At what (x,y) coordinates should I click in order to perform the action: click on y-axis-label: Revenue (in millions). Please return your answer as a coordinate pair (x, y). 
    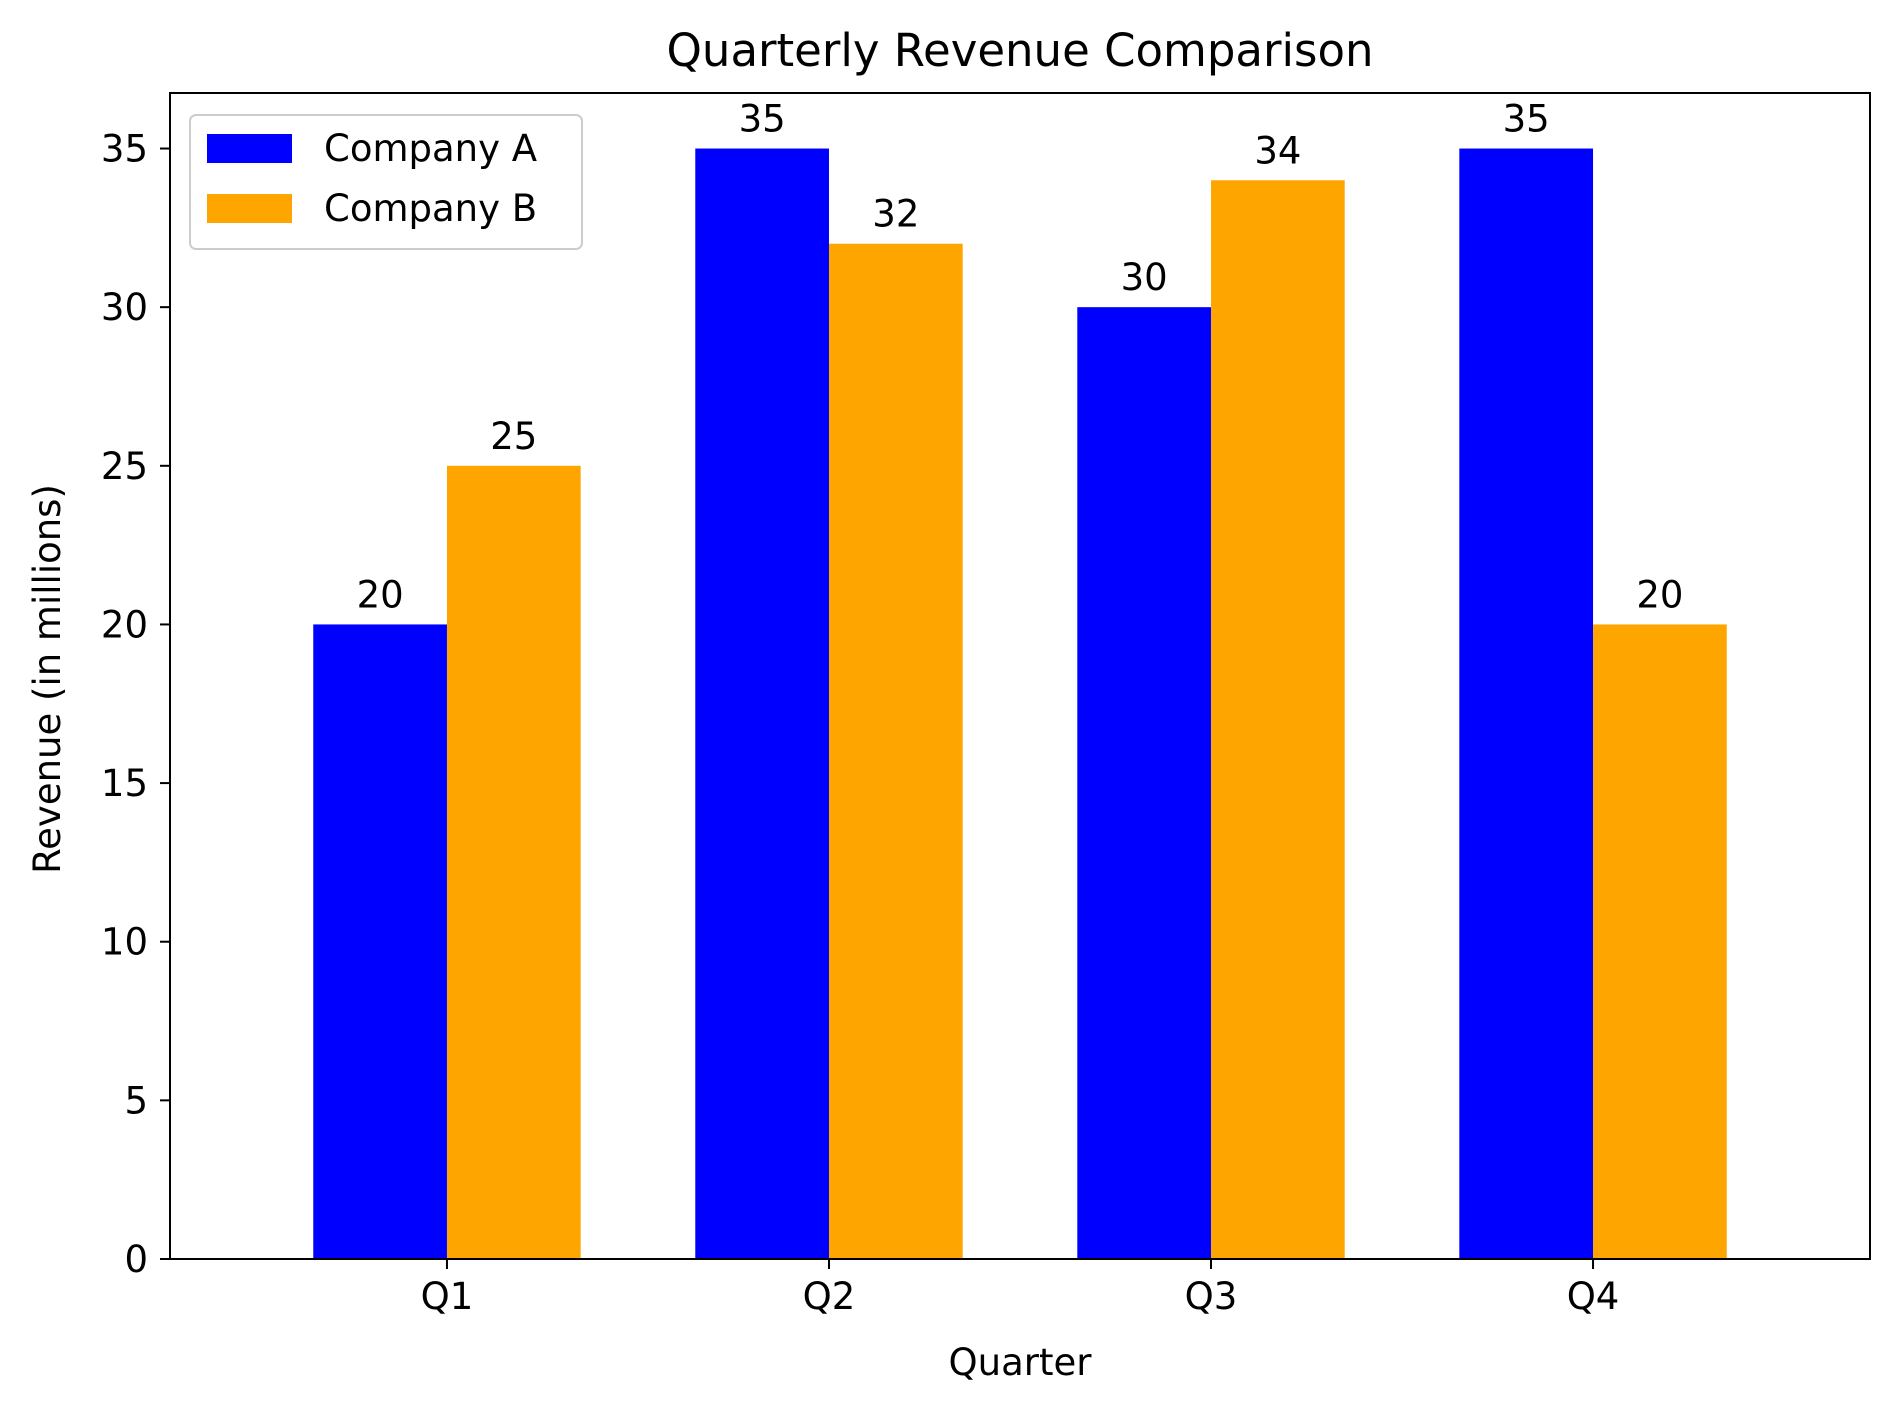
    Looking at the image, I should click on (47, 679).